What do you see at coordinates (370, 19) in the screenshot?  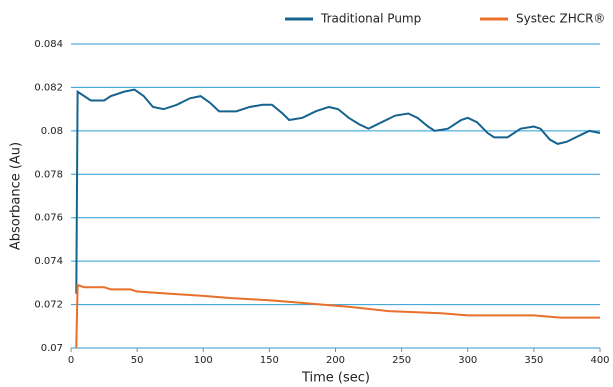 I see `legend-text: Traditional Pump` at bounding box center [370, 19].